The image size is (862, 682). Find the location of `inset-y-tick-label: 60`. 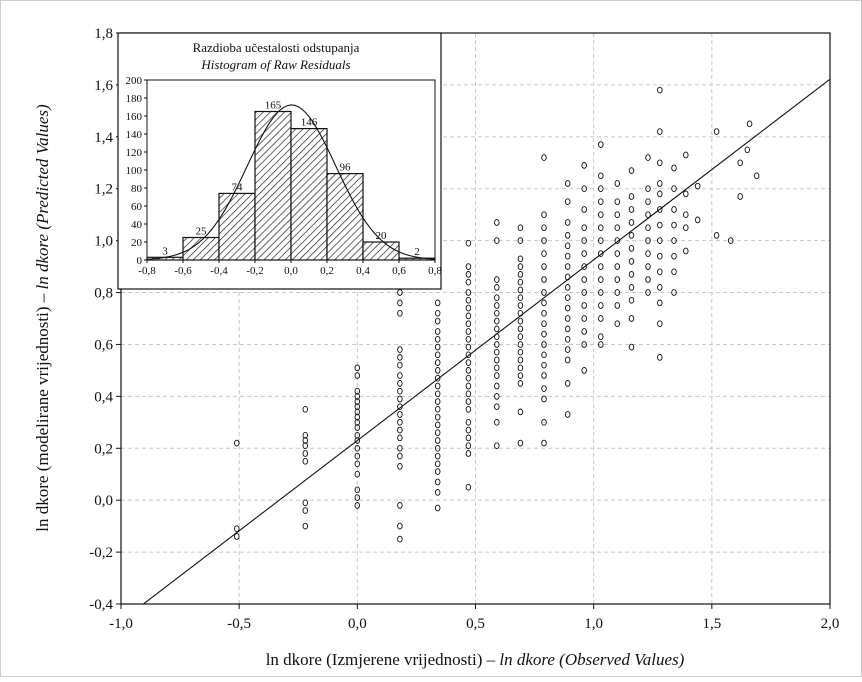

inset-y-tick-label: 60 is located at coordinates (137, 207).